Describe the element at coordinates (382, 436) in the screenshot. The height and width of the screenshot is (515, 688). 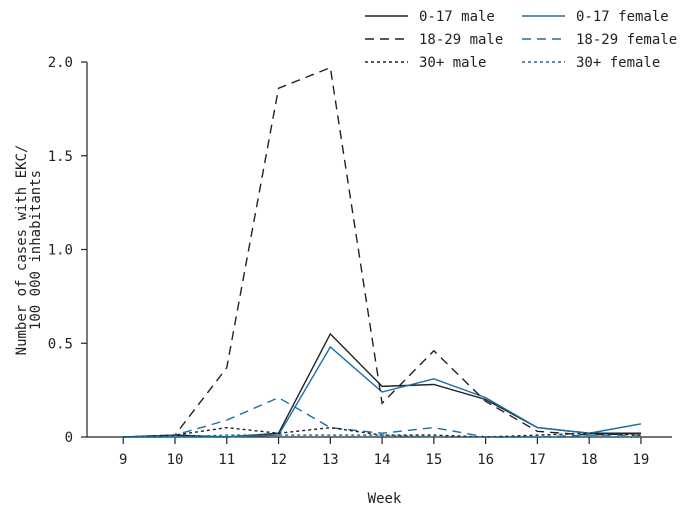
I see `series-line-30-female` at that location.